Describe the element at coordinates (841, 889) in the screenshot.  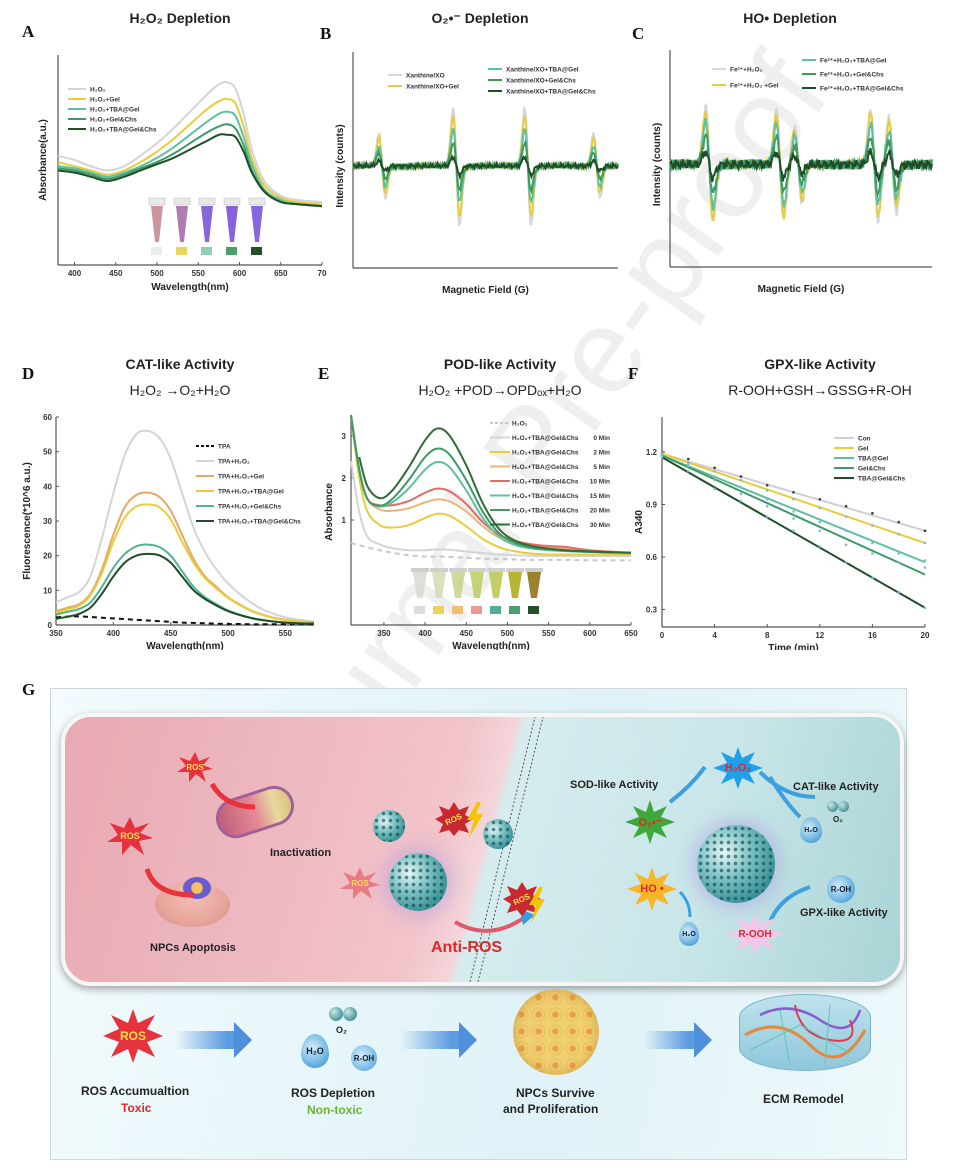
I see `roh-bubble-icon: R-OH` at that location.